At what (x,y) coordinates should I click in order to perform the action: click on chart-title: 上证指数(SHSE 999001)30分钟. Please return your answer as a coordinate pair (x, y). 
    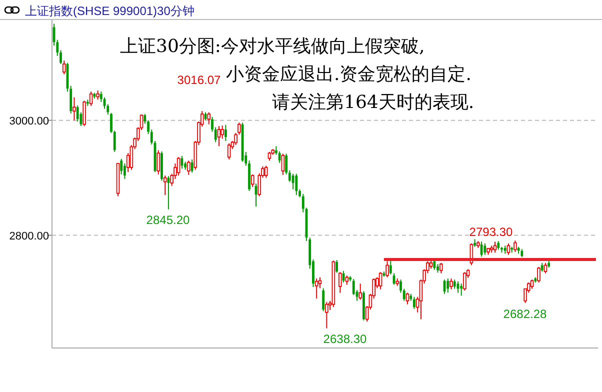
    Looking at the image, I should click on (109, 11).